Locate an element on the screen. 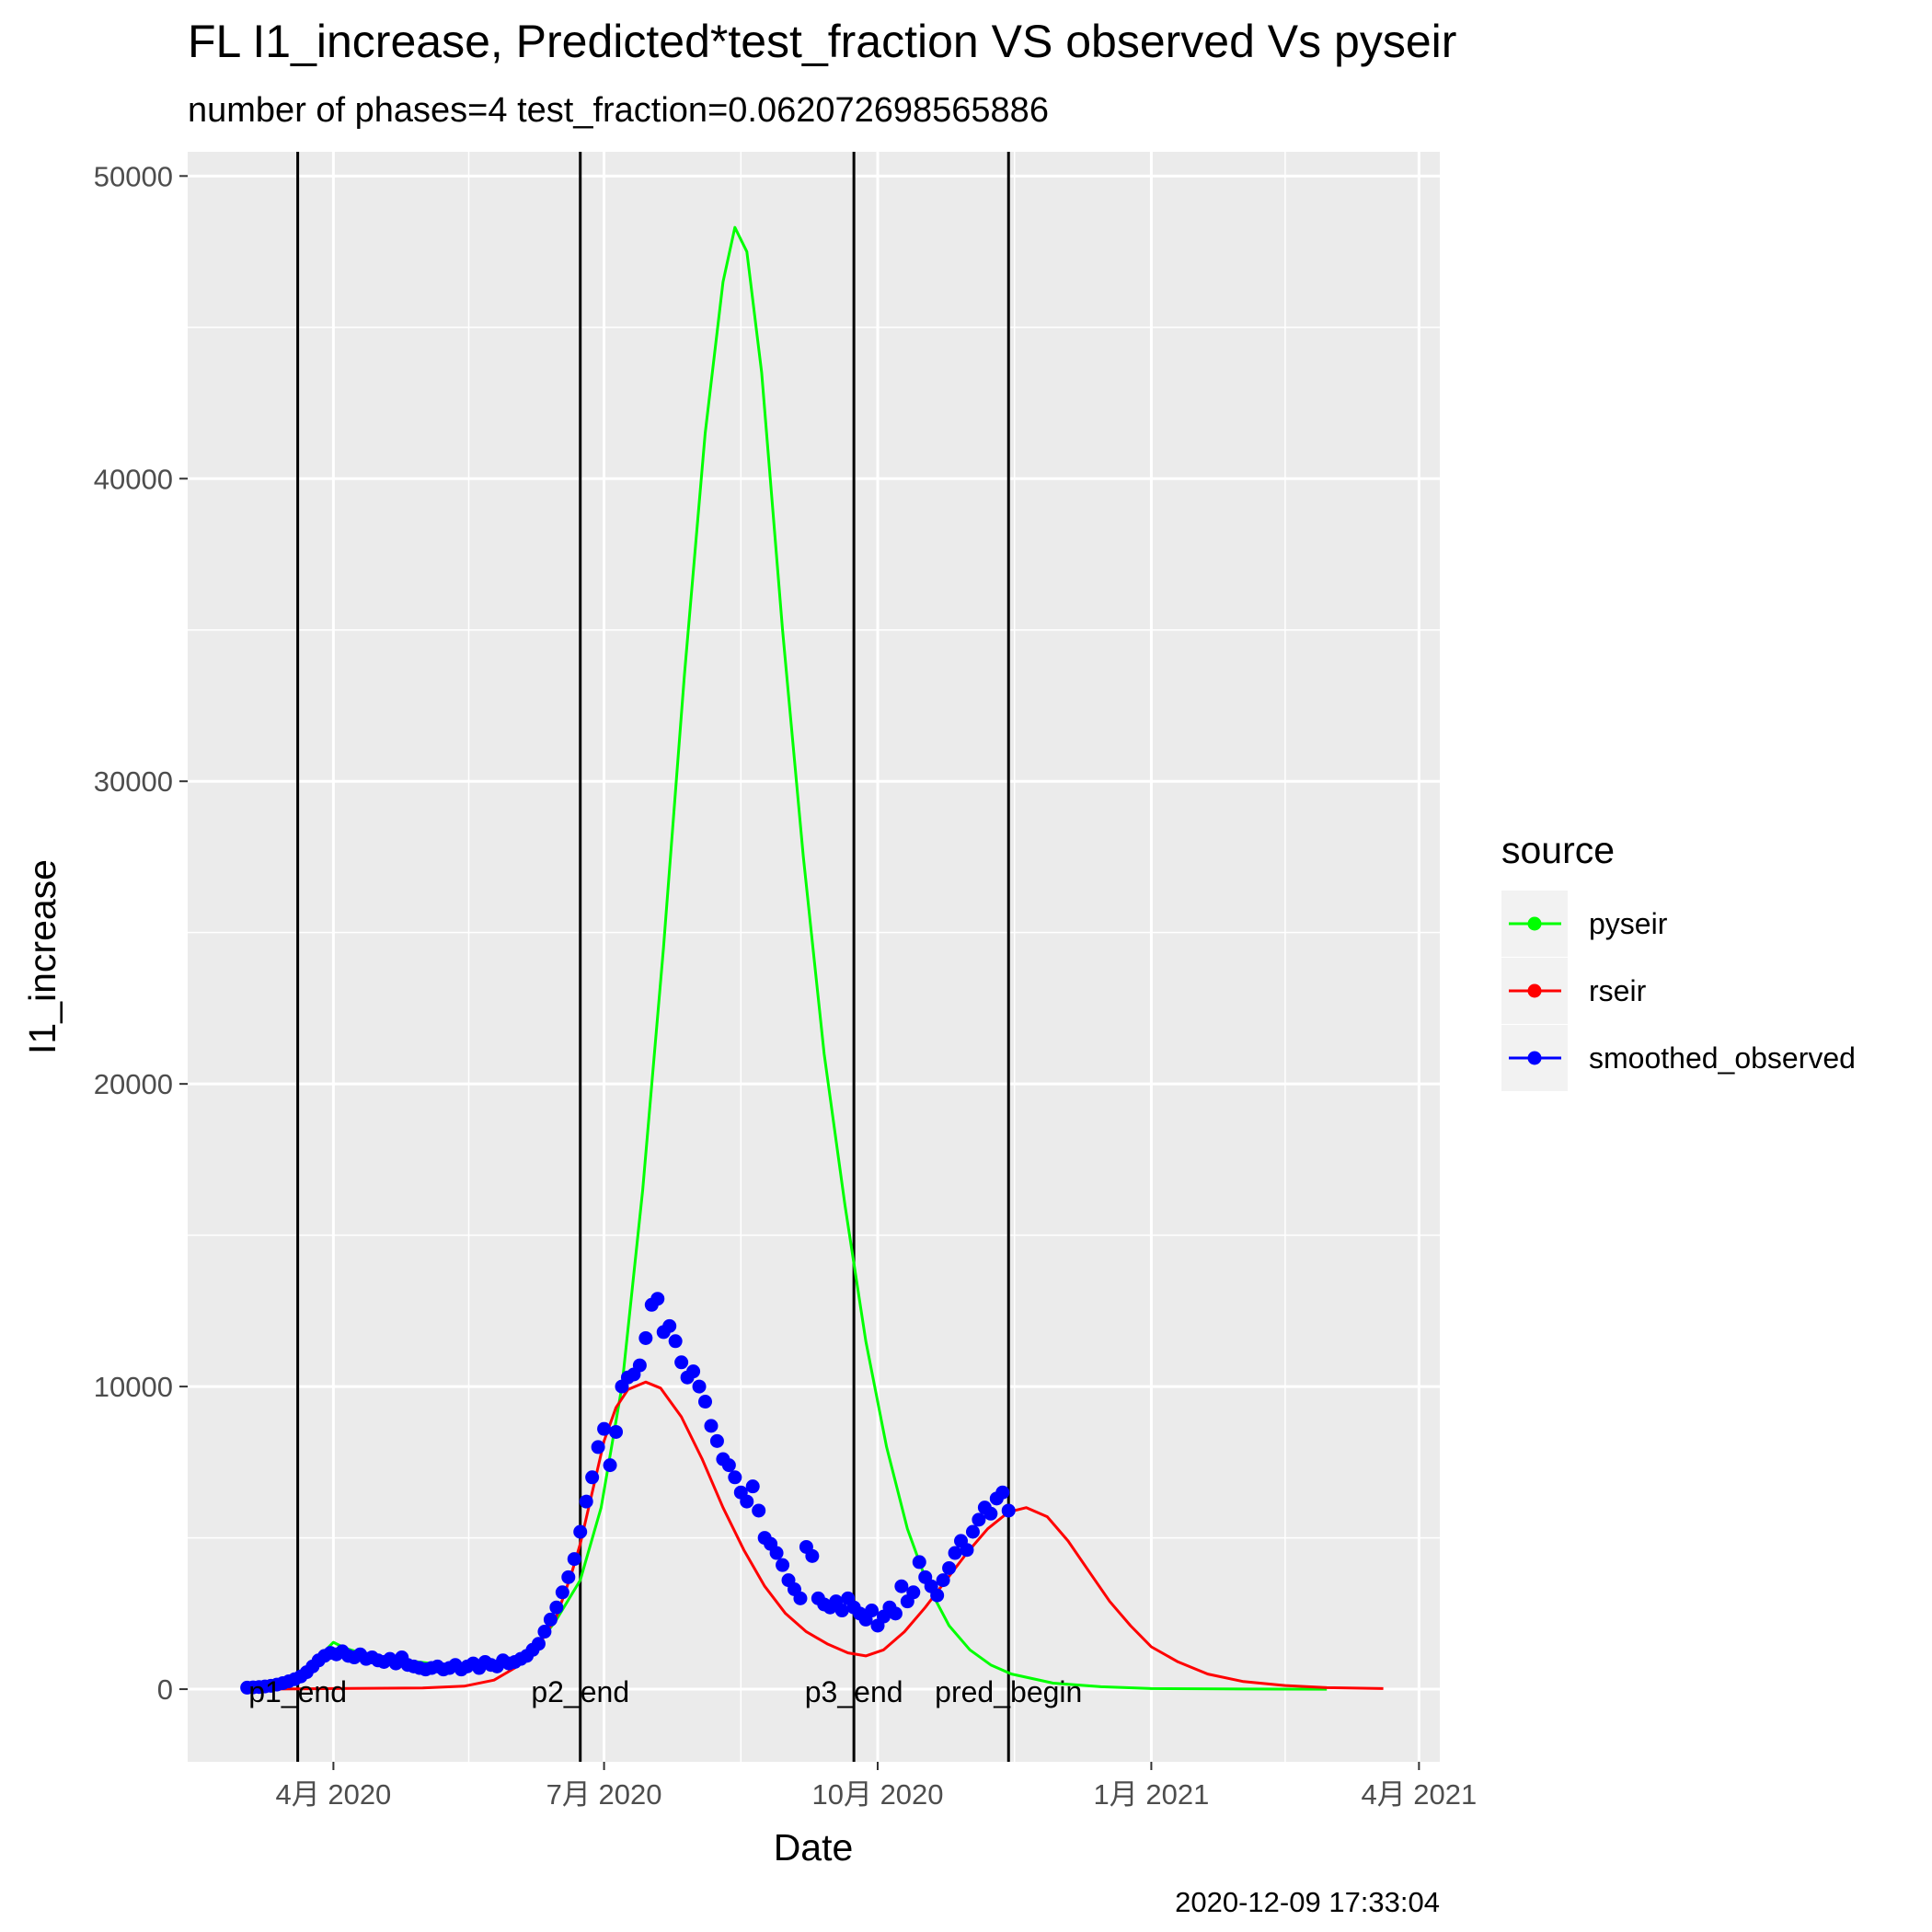 The width and height of the screenshot is (1932, 1932). y-tick-label: 10000 is located at coordinates (133, 1387).